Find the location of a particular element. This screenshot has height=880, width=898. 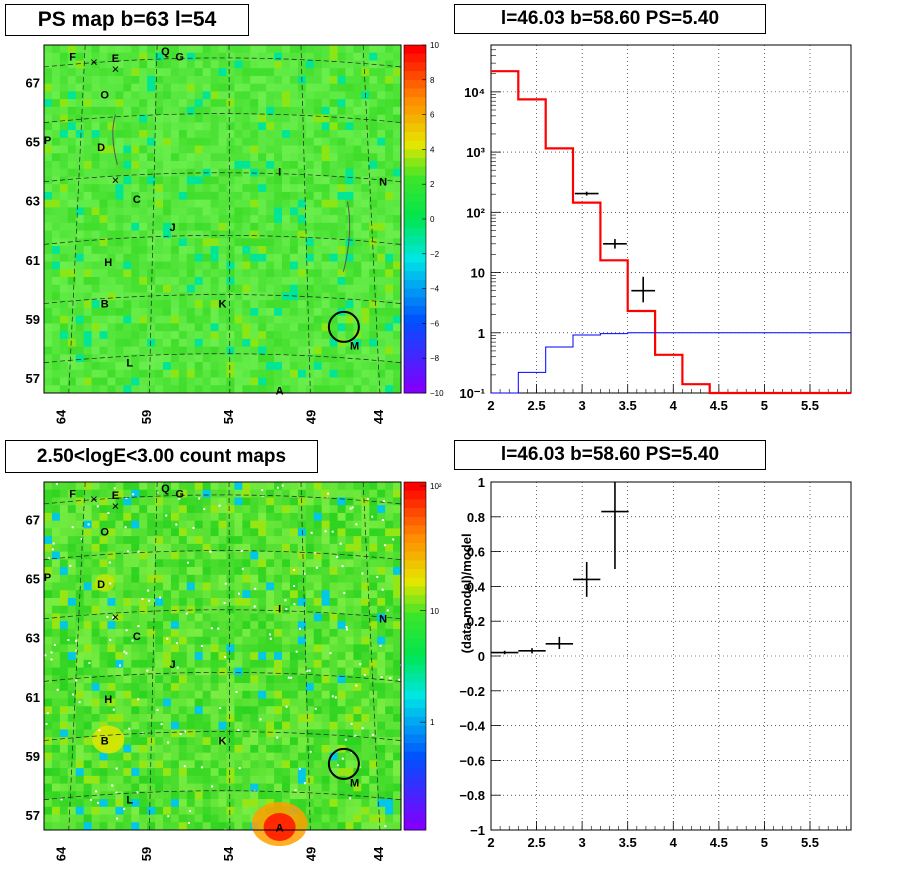

spectrum-top-x-tick-label: 5.5 is located at coordinates (810, 405).